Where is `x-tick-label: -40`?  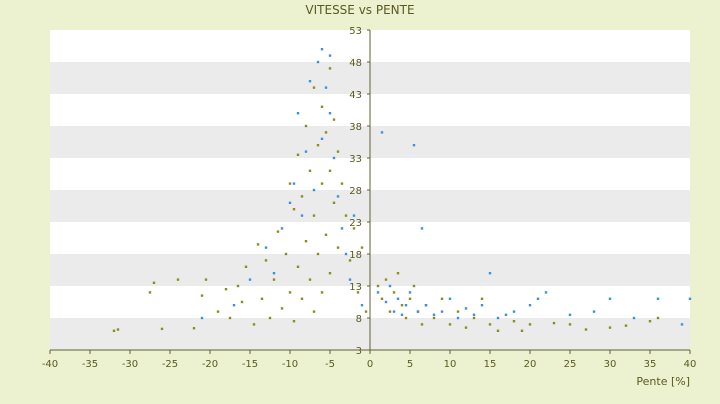 x-tick-label: -40 is located at coordinates (50, 364).